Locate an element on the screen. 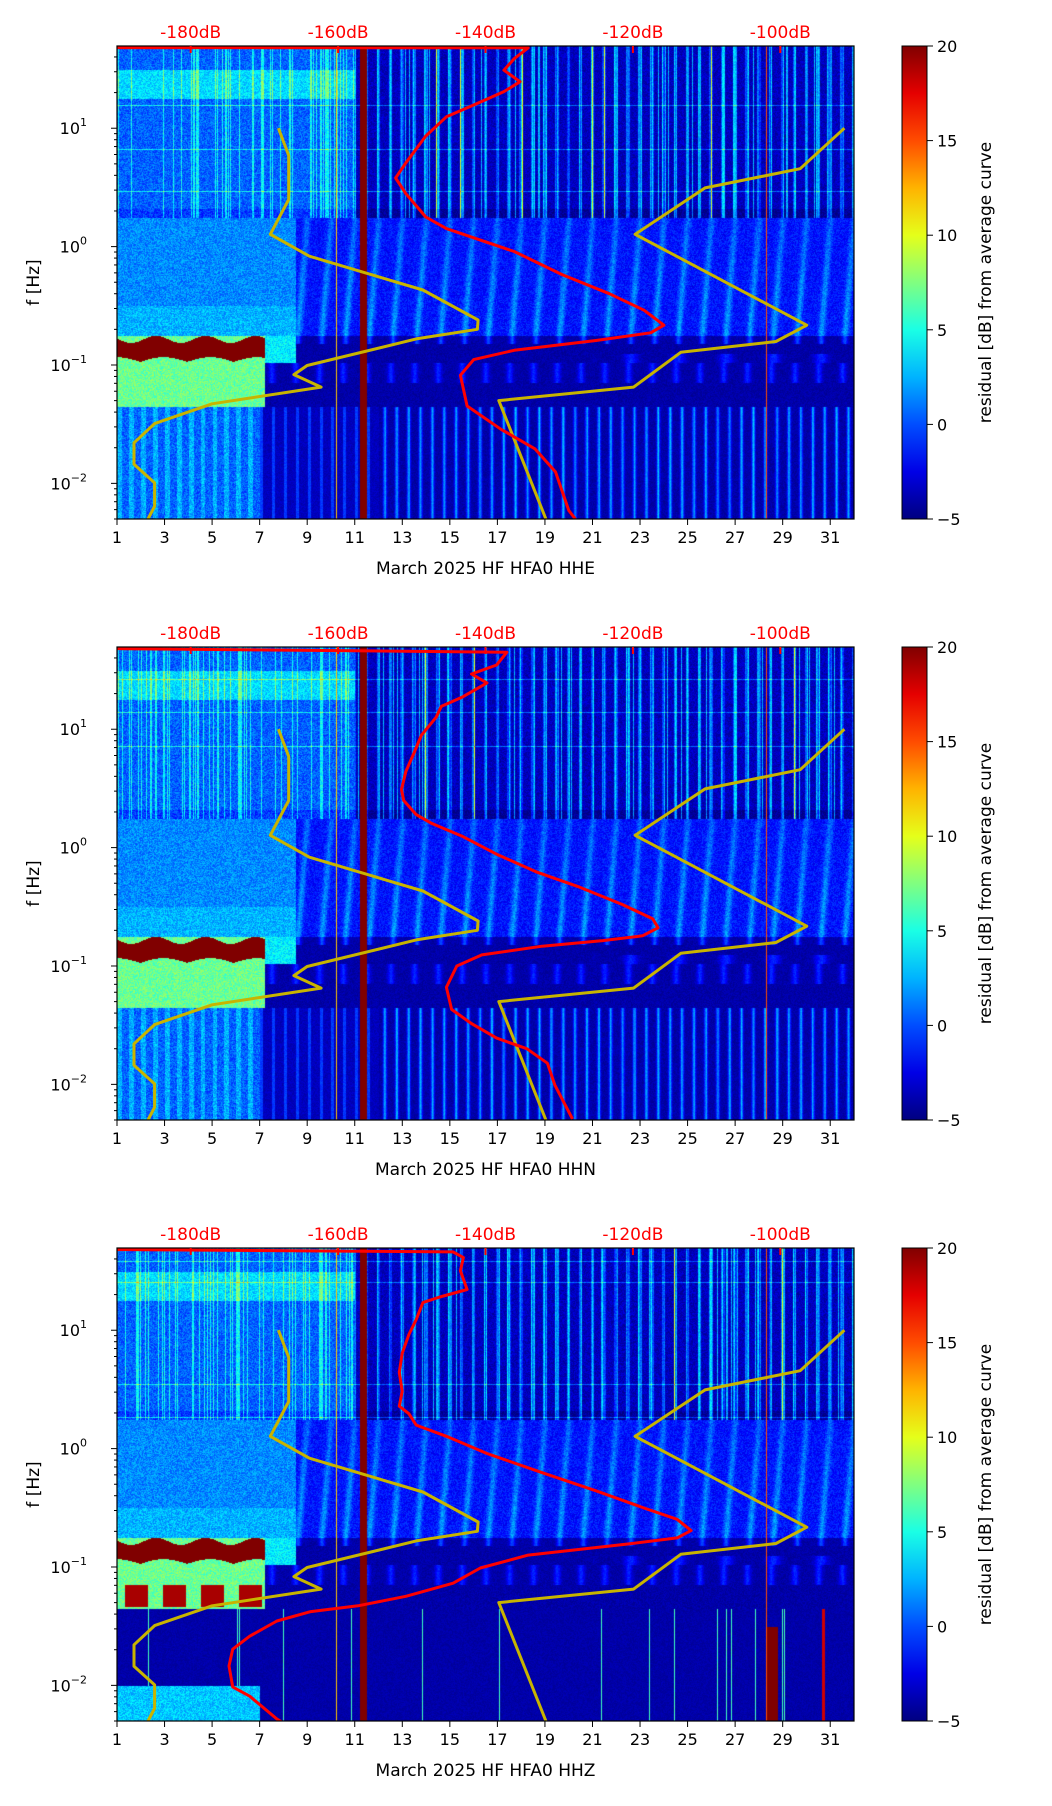 The width and height of the screenshot is (1052, 1806). median-psd-curve is located at coordinates (388, 883).